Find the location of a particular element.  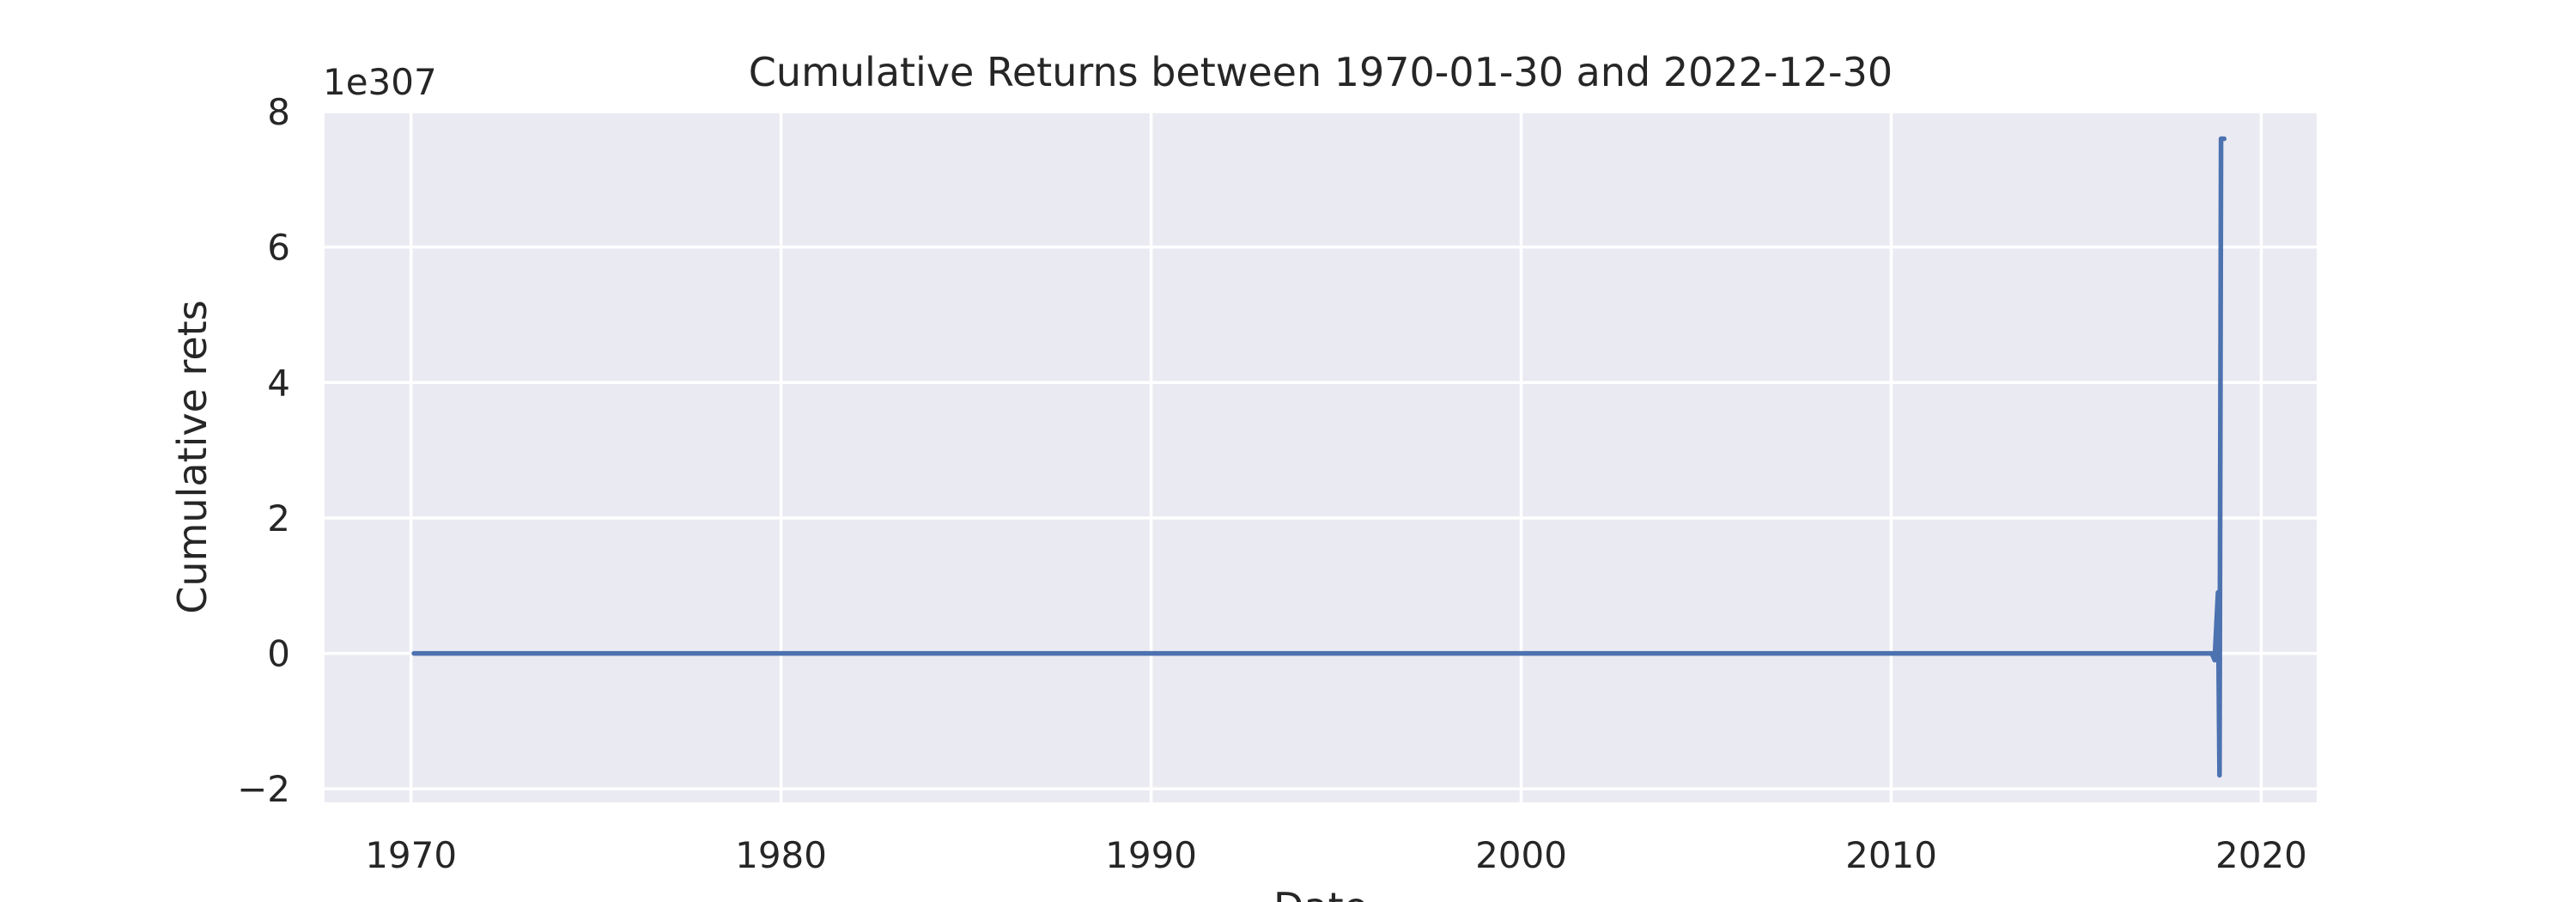

x-tick-label: 1990 is located at coordinates (1151, 855).